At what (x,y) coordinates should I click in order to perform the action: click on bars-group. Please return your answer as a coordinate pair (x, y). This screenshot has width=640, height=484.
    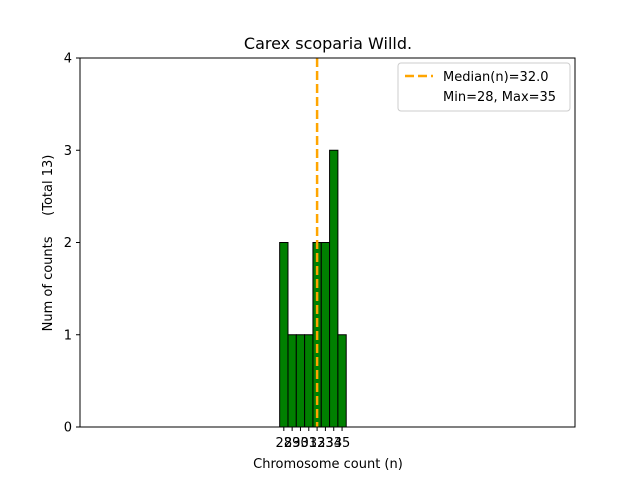
    Looking at the image, I should click on (313, 288).